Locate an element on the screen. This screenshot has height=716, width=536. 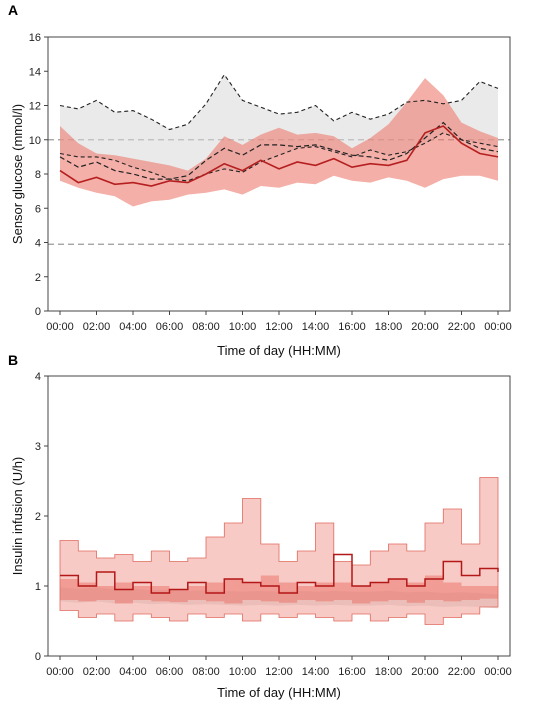
red-median-line is located at coordinates (279, 156).